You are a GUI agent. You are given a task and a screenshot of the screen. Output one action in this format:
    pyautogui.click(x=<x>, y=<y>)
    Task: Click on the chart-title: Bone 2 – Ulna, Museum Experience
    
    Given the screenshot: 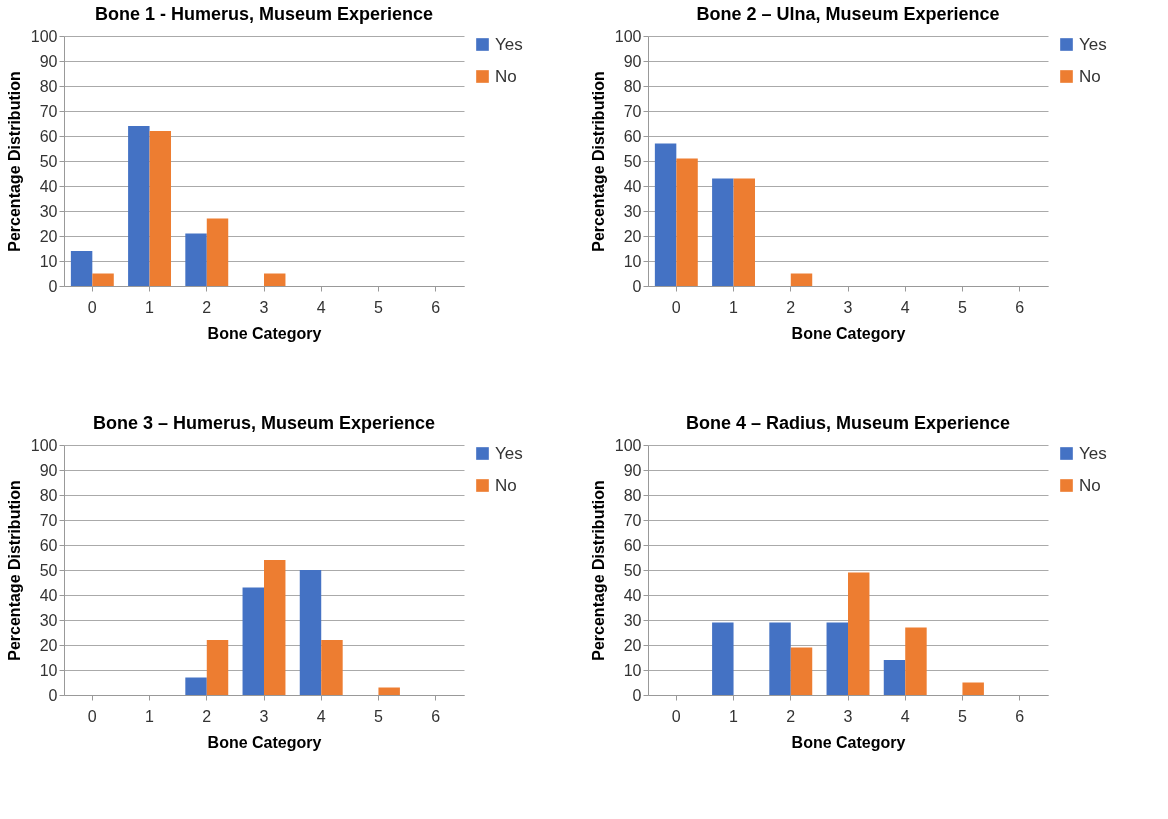 What is the action you would take?
    pyautogui.click(x=848, y=14)
    